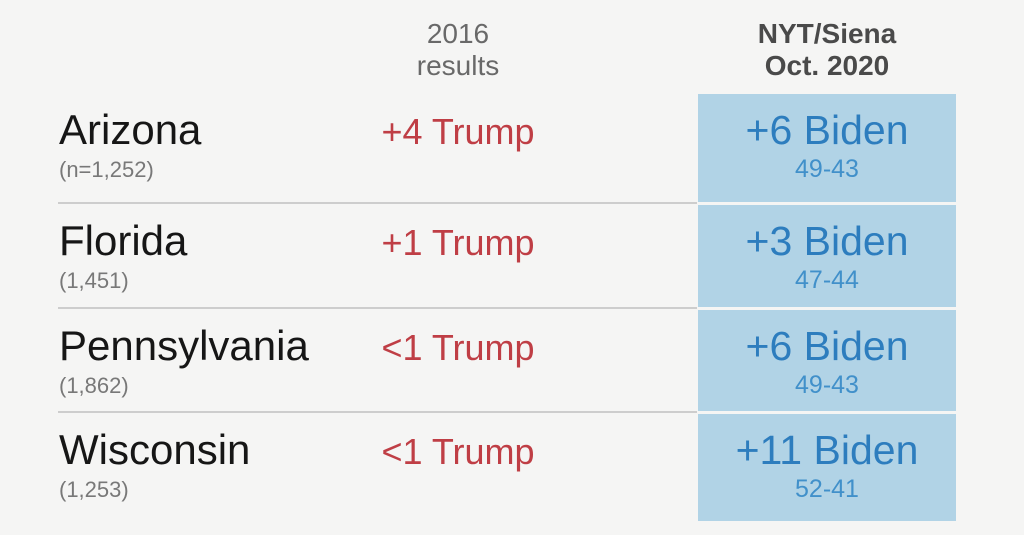  I want to click on sample-size: (n=1,252), so click(106, 169).